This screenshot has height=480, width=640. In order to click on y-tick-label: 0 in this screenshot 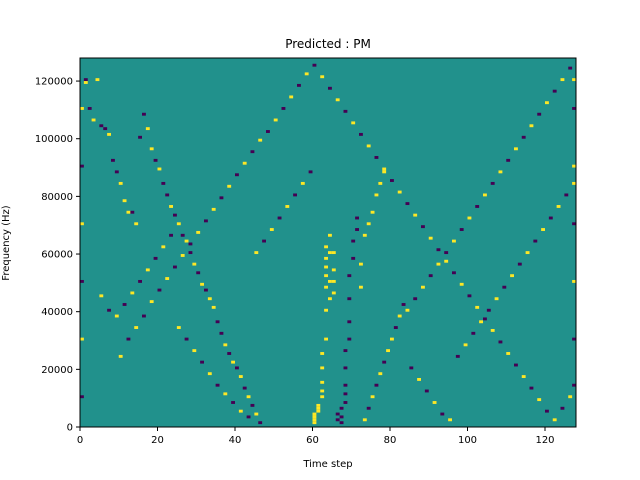, I will do `click(70, 428)`.